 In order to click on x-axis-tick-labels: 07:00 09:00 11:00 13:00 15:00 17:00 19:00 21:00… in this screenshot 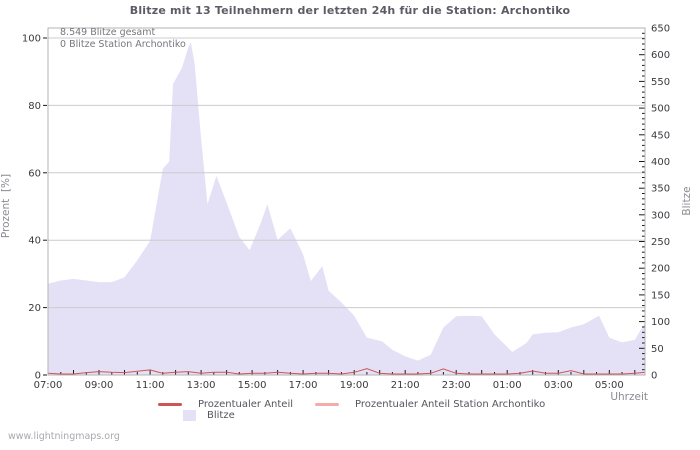, I will do `click(329, 385)`.